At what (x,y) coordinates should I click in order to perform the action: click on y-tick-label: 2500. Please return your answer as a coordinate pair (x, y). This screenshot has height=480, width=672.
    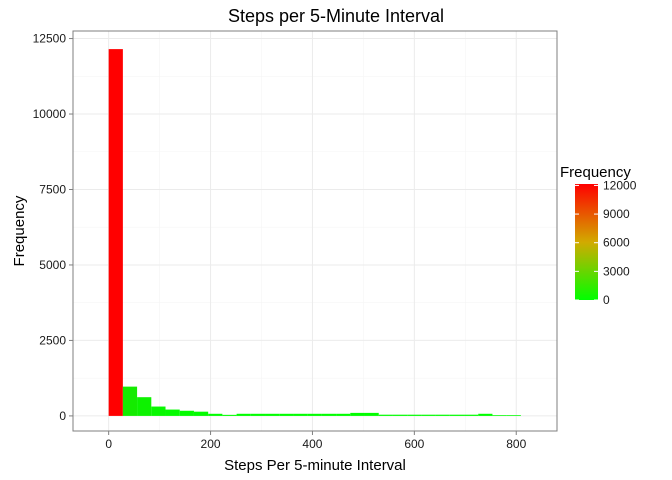
    Looking at the image, I should click on (52, 340).